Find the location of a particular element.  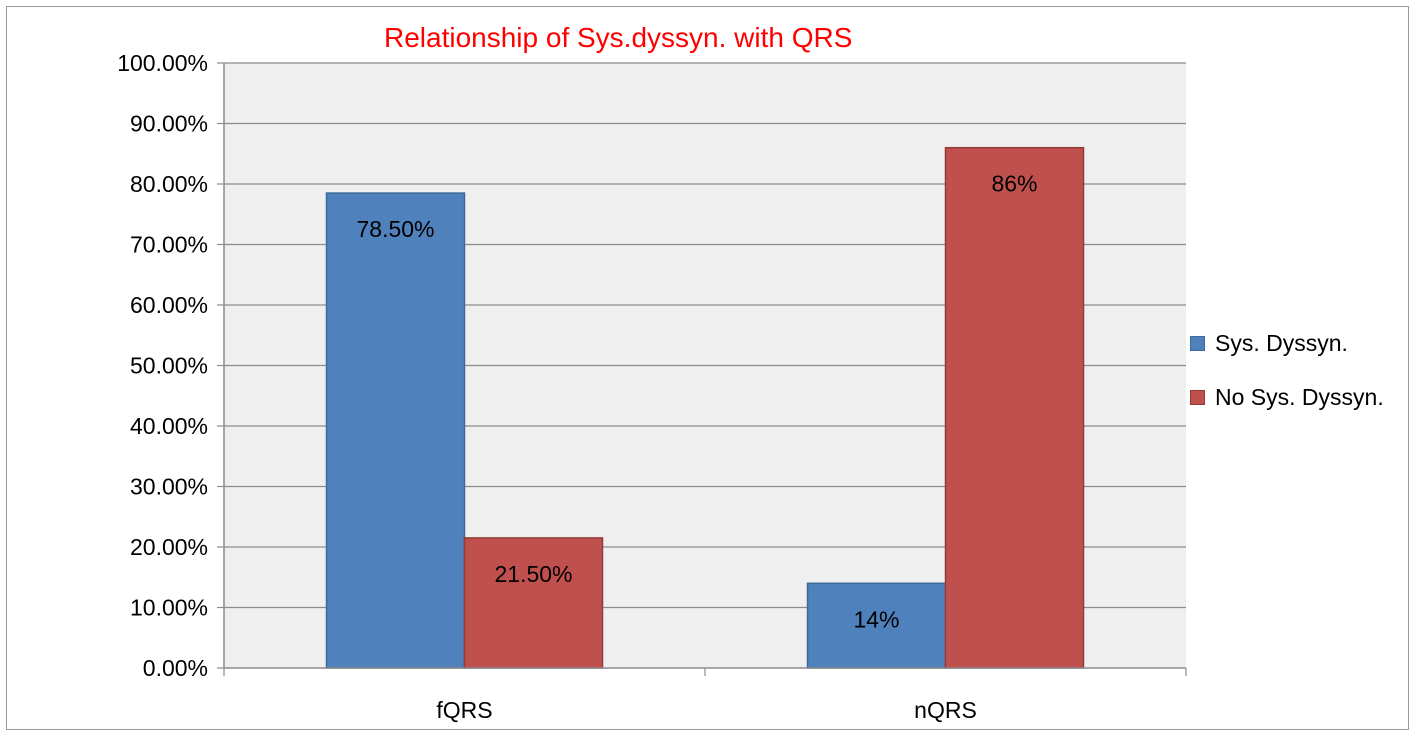

y-tick-label: 60.00% is located at coordinates (169, 305).